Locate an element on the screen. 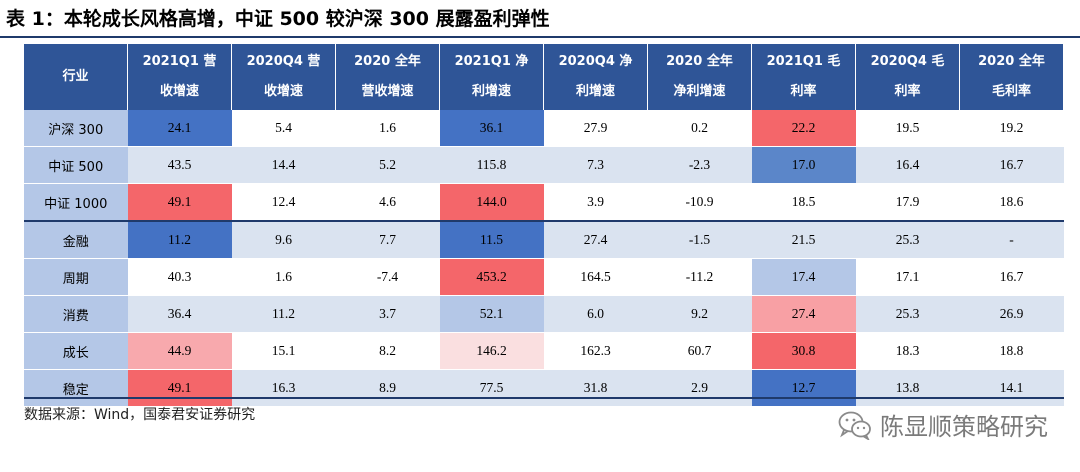  table-cell: 12.4 is located at coordinates (283, 202).